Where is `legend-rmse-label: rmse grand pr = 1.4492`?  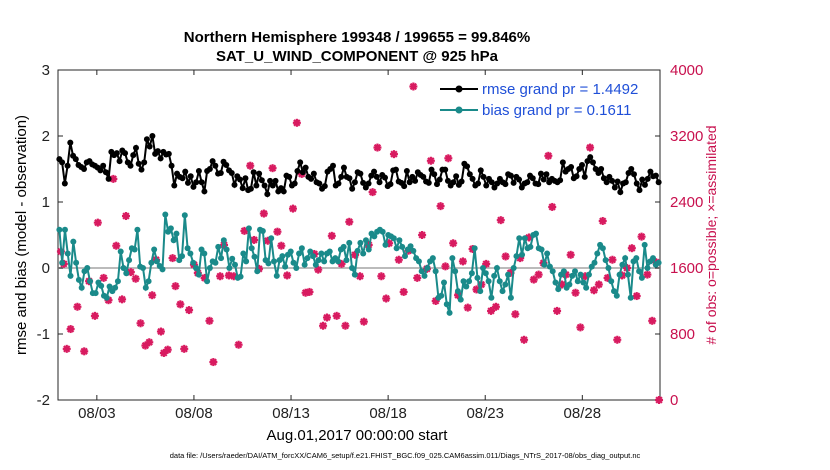 legend-rmse-label: rmse grand pr = 1.4492 is located at coordinates (560, 89).